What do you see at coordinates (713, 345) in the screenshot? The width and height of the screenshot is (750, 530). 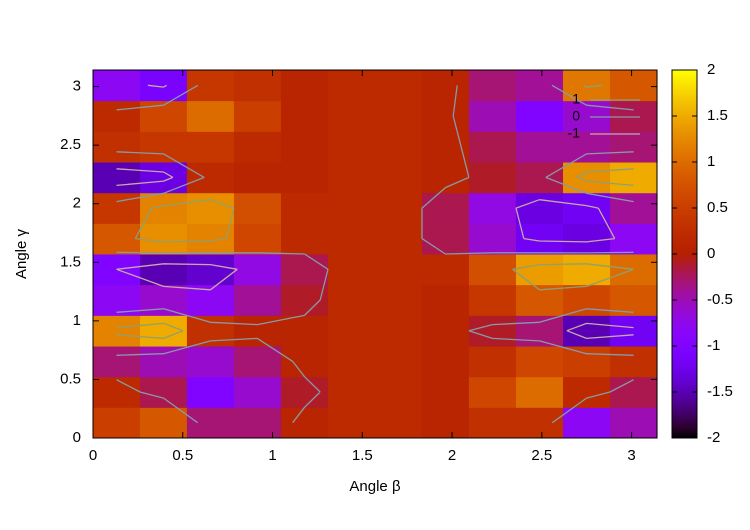 I see `colorbar-tick-label: -1` at bounding box center [713, 345].